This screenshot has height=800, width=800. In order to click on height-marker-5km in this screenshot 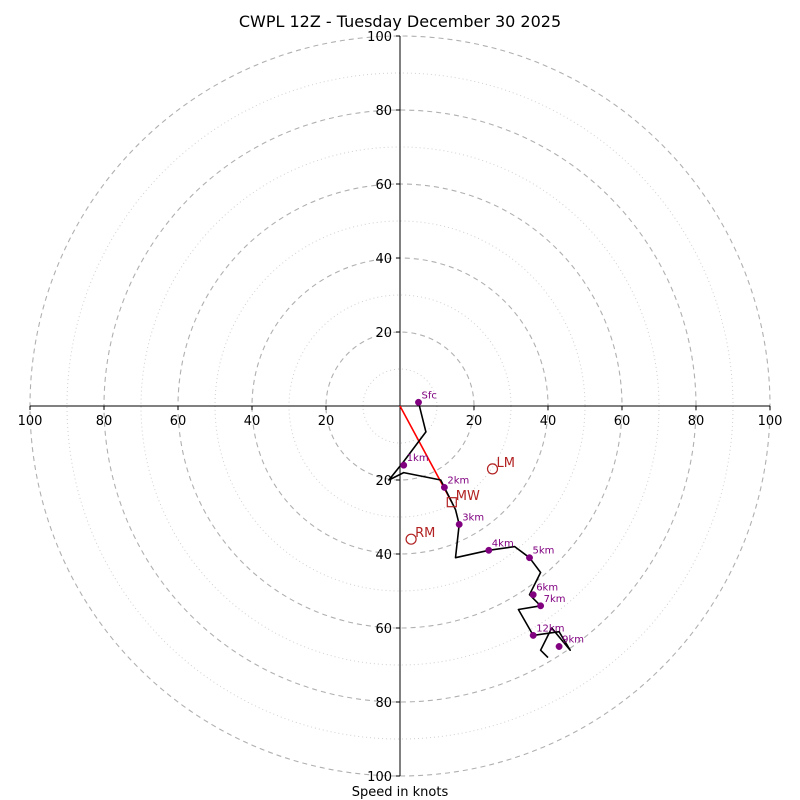, I will do `click(529, 558)`.